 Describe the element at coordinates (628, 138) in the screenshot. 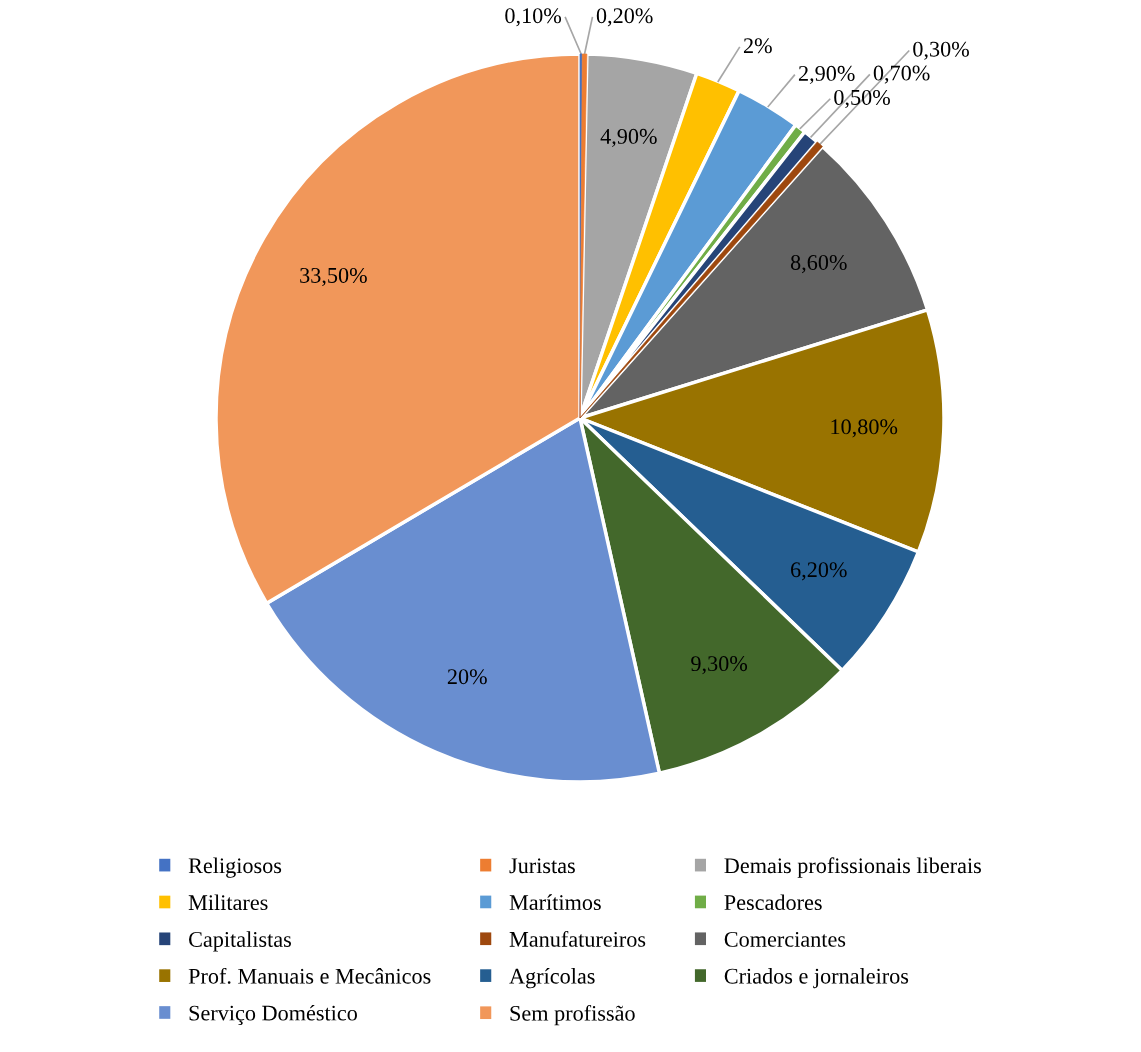

I see `data-label: 4,90%` at that location.